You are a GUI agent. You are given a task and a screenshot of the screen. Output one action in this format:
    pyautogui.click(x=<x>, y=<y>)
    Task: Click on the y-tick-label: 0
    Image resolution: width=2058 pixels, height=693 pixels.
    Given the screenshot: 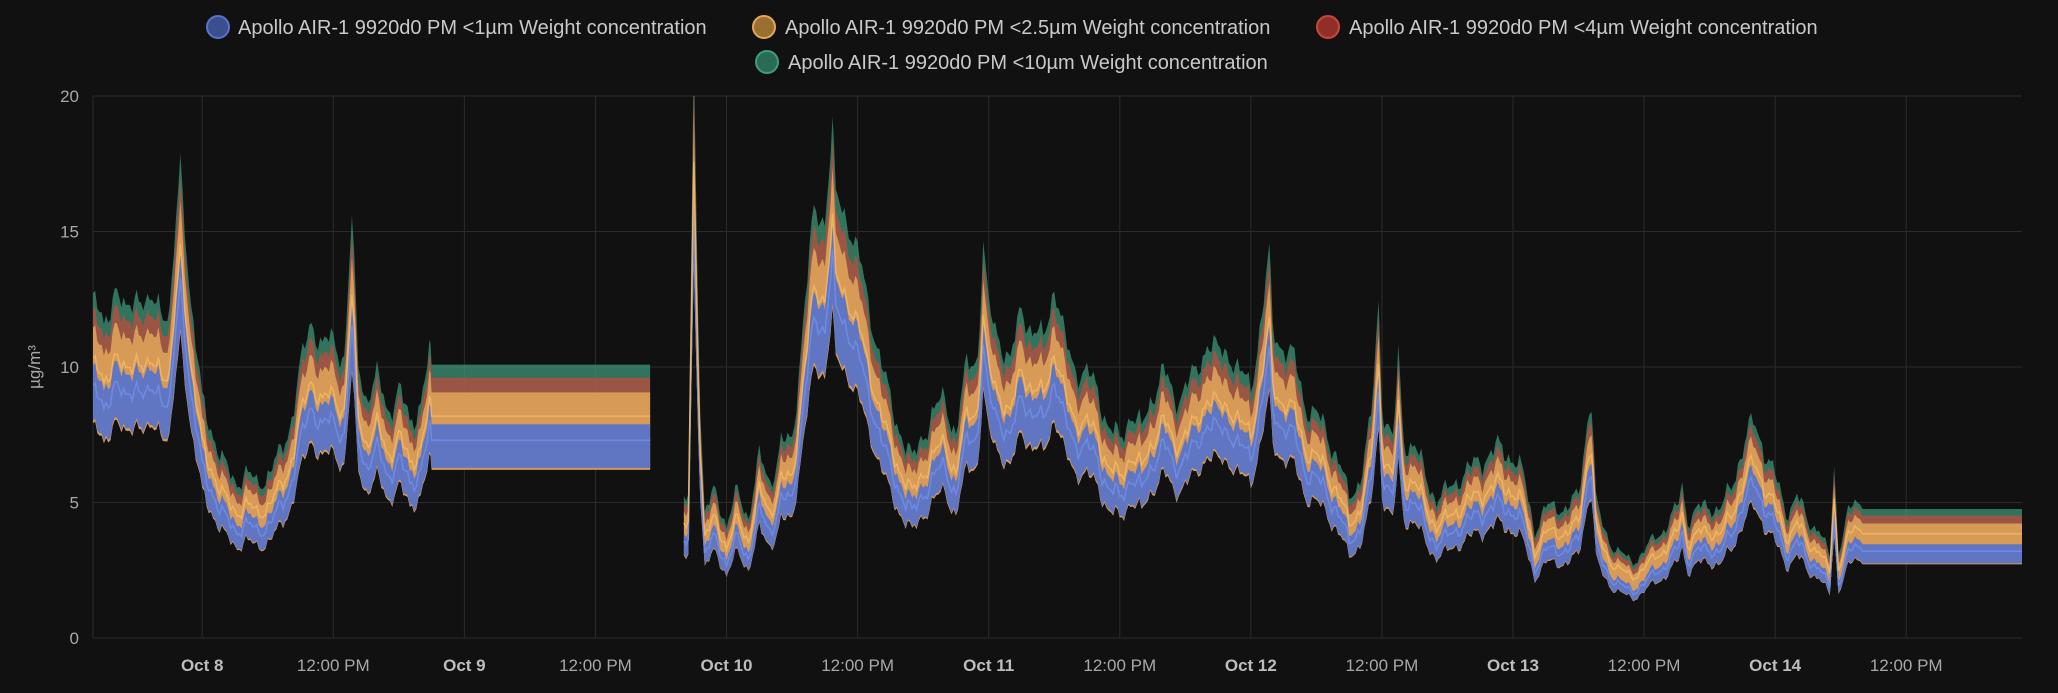 What is the action you would take?
    pyautogui.click(x=74, y=638)
    